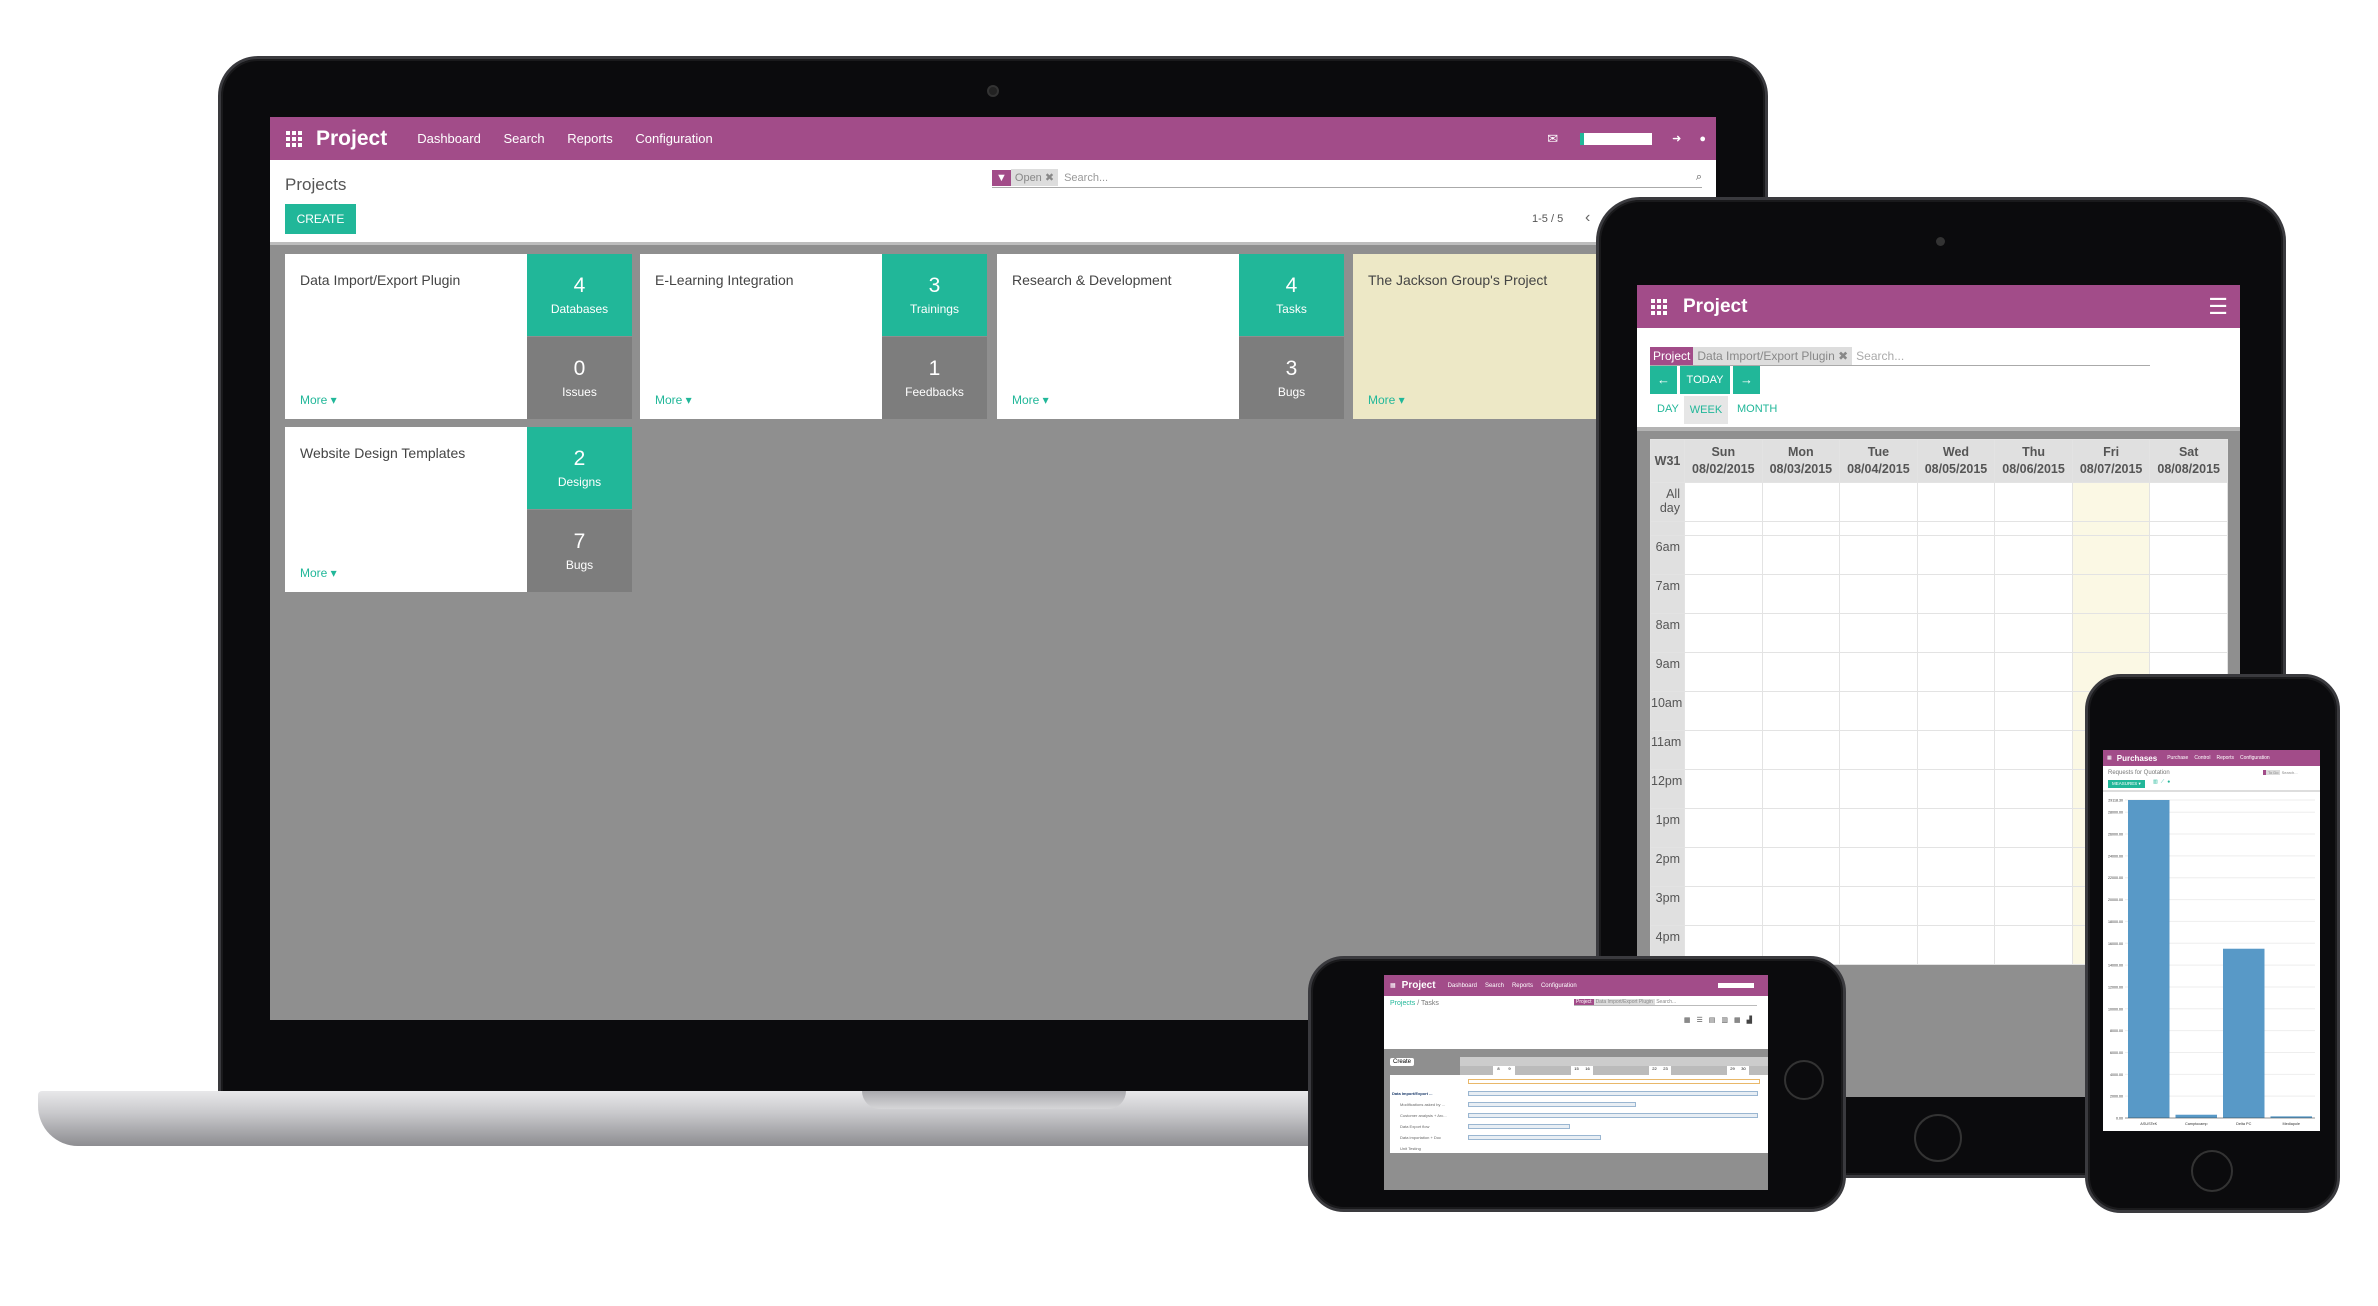 Image resolution: width=2378 pixels, height=1306 pixels. I want to click on gantt-project-bar, so click(1614, 1081).